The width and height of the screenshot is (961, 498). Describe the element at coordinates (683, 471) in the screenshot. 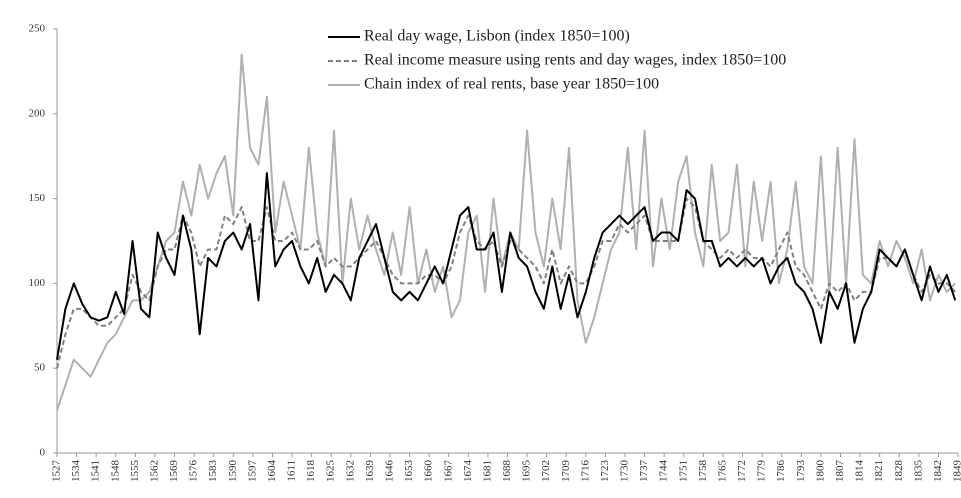

I see `x-tick-label: 1751` at that location.